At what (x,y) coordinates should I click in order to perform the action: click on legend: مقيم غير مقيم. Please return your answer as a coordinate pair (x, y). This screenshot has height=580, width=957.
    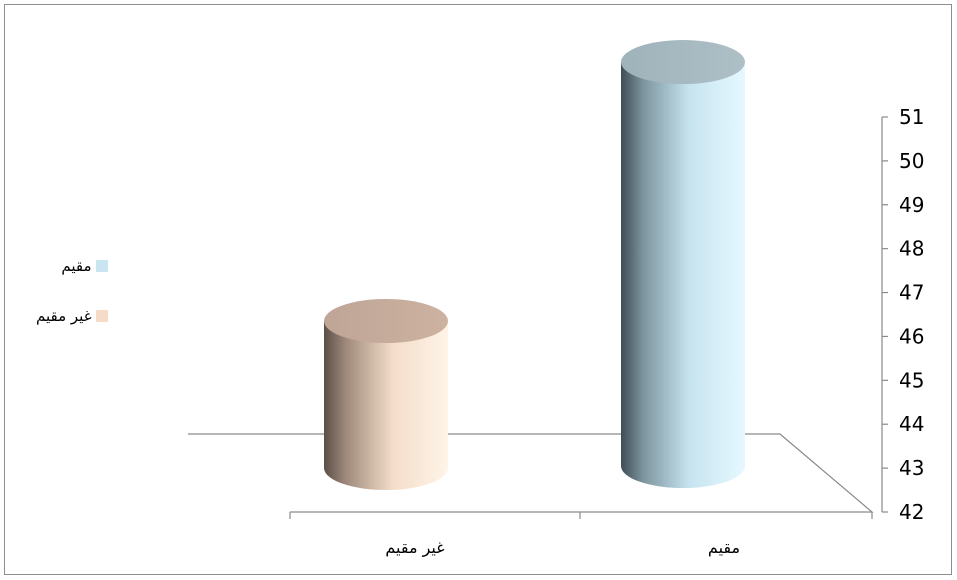
    Looking at the image, I should click on (72, 306).